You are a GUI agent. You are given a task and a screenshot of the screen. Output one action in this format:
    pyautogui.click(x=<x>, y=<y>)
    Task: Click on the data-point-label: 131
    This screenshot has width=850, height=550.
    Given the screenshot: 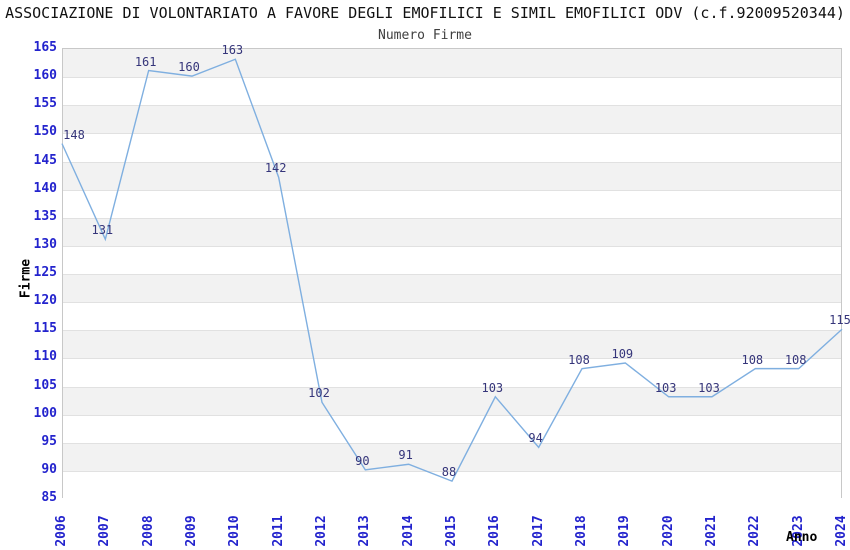 What is the action you would take?
    pyautogui.click(x=102, y=230)
    